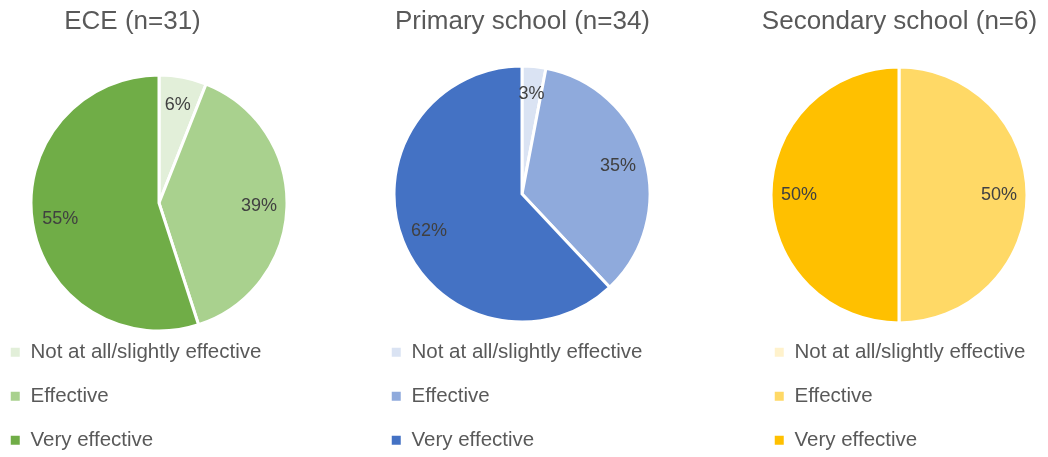  I want to click on data-label: 62%, so click(429, 229).